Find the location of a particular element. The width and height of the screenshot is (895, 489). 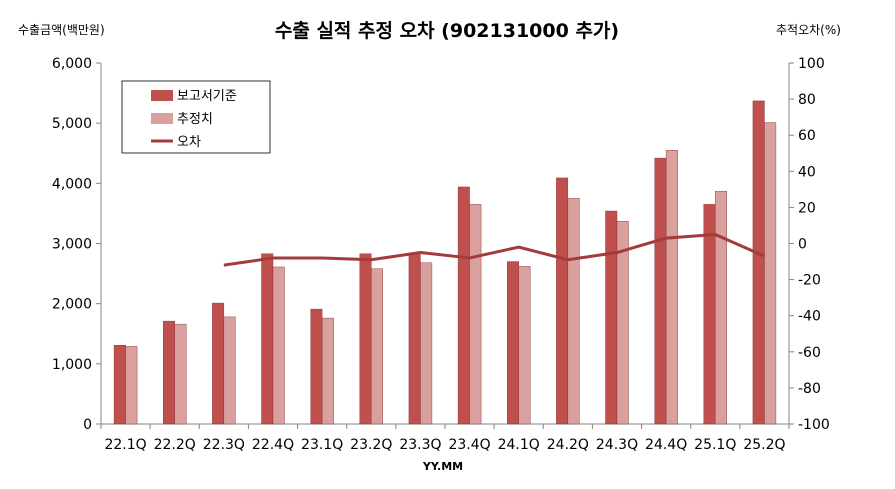

legend-swatch-report is located at coordinates (162, 95).